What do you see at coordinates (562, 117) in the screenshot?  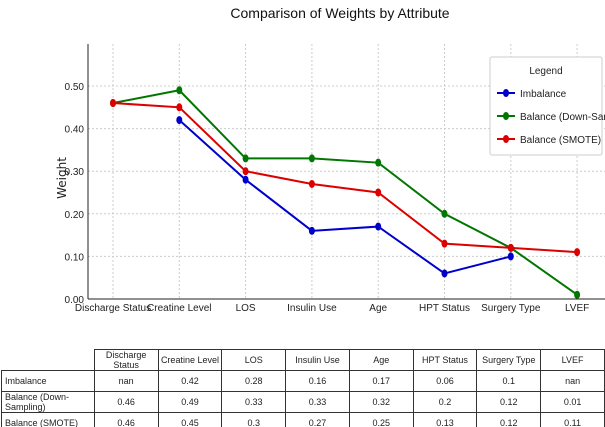 I see `legend-label: Balance (Down-Sampling)` at bounding box center [562, 117].